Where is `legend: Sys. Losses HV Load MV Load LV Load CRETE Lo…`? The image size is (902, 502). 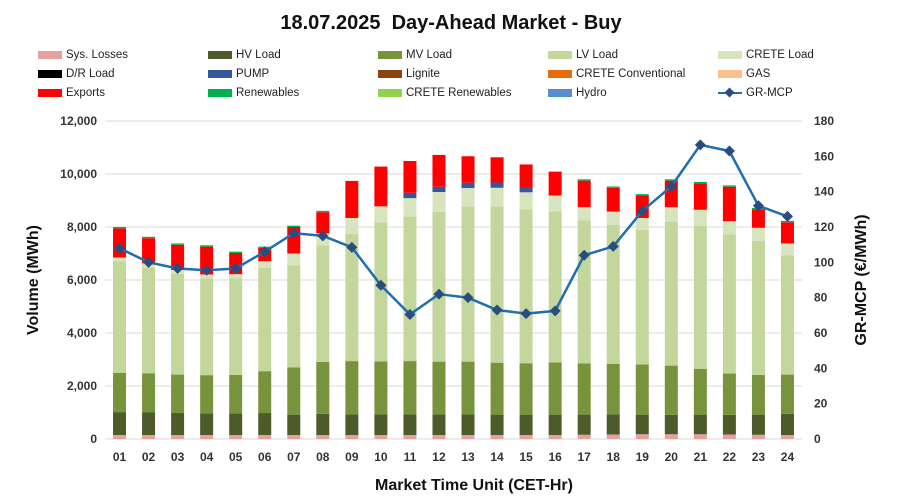
legend: Sys. Losses HV Load MV Load LV Load CRETE Lo… is located at coordinates (468, 75).